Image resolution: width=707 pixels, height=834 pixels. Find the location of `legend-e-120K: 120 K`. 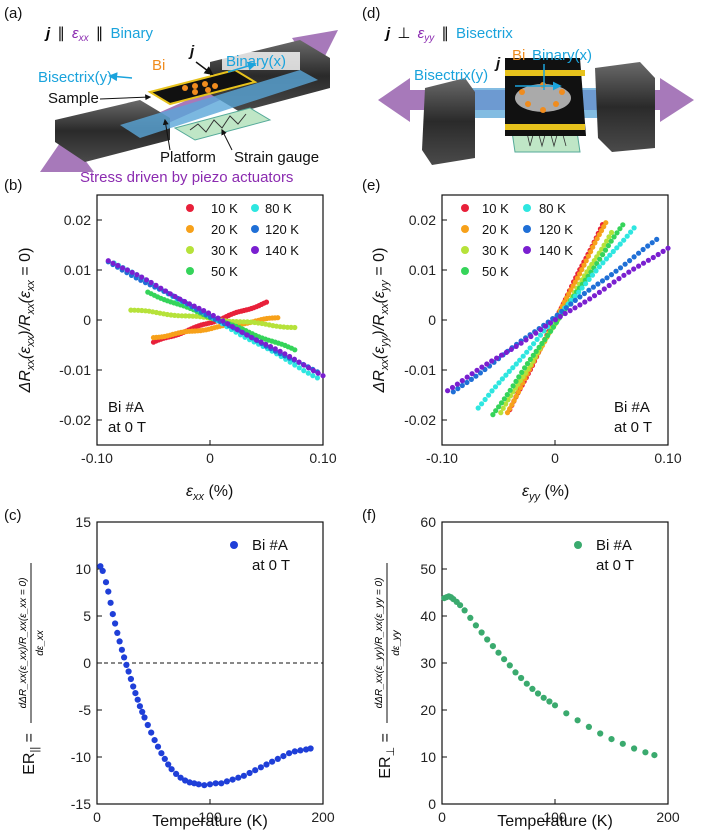

legend-e-120K: 120 K is located at coordinates (556, 229).